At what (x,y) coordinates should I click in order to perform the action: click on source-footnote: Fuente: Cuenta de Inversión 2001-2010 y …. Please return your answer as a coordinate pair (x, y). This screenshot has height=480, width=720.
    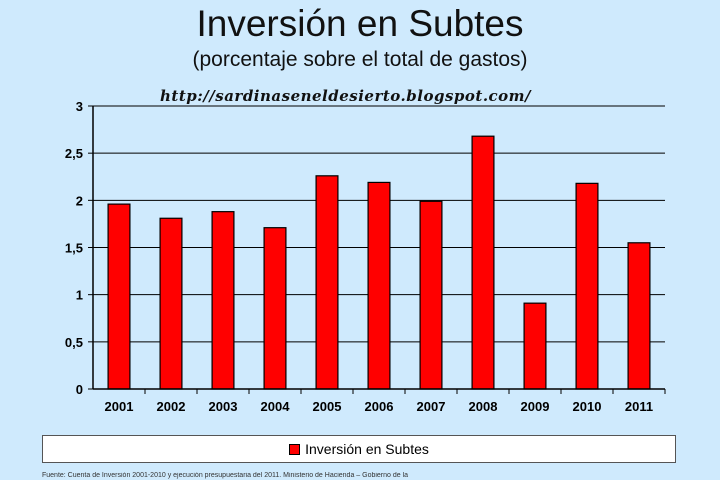
    Looking at the image, I should click on (225, 475).